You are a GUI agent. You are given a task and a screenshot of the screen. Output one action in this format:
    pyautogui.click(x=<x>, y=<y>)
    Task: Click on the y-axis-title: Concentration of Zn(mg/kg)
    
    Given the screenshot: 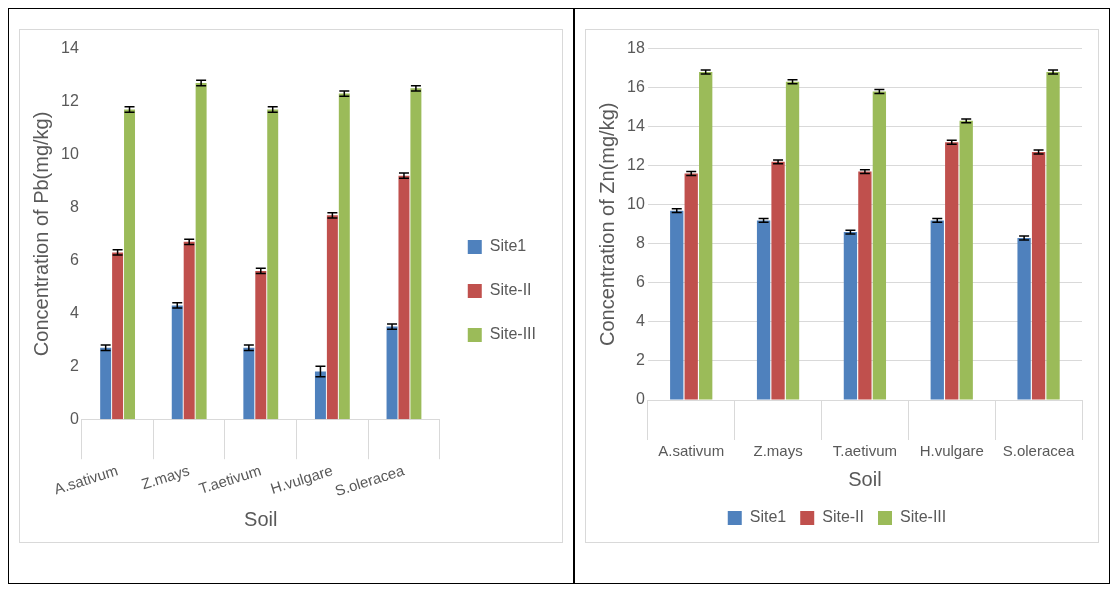 What is the action you would take?
    pyautogui.click(x=606, y=224)
    